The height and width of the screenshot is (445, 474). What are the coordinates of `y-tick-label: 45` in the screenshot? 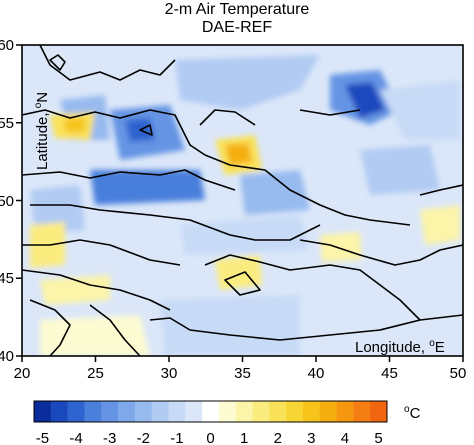 It's located at (7, 278).